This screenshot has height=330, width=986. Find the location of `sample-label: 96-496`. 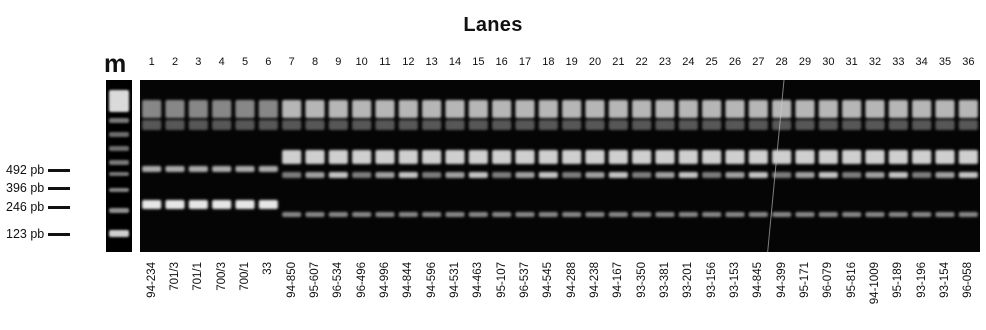

sample-label: 96-496 is located at coordinates (361, 280).